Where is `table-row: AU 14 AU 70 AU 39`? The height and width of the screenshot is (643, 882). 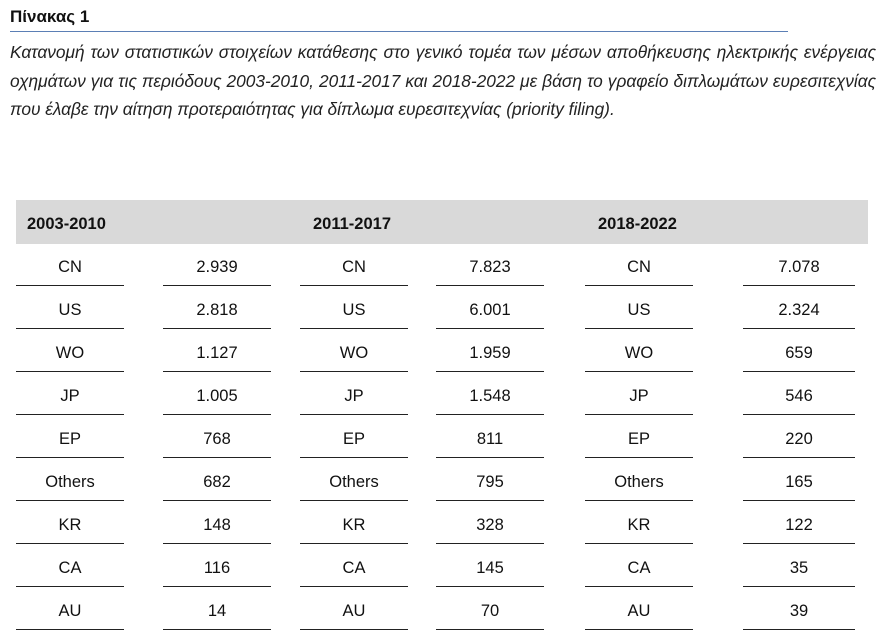
table-row: AU 14 AU 70 AU 39 is located at coordinates (442, 609).